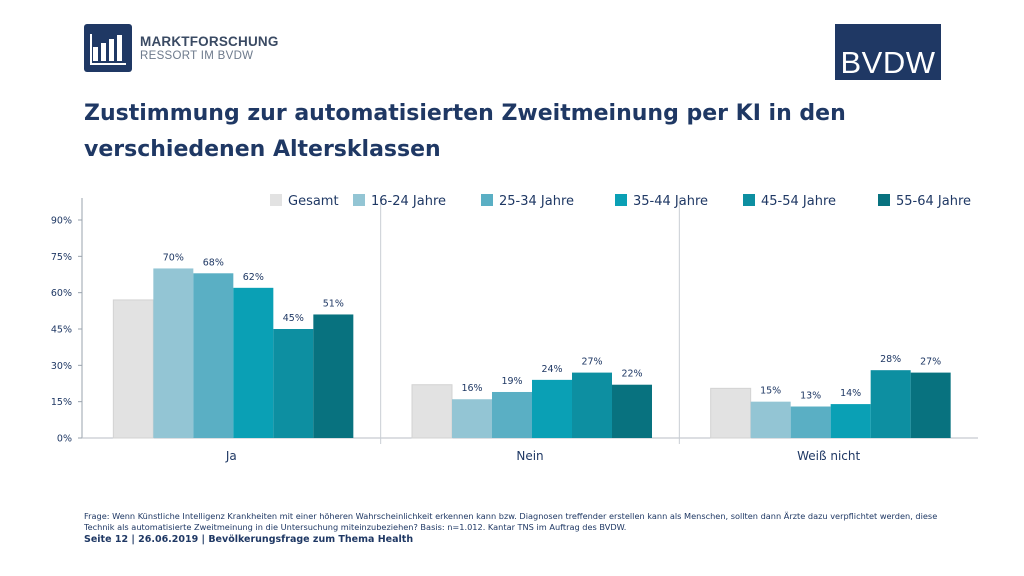 Image resolution: width=1024 pixels, height=576 pixels. What do you see at coordinates (61, 366) in the screenshot?
I see `y-tick-label: 30%` at bounding box center [61, 366].